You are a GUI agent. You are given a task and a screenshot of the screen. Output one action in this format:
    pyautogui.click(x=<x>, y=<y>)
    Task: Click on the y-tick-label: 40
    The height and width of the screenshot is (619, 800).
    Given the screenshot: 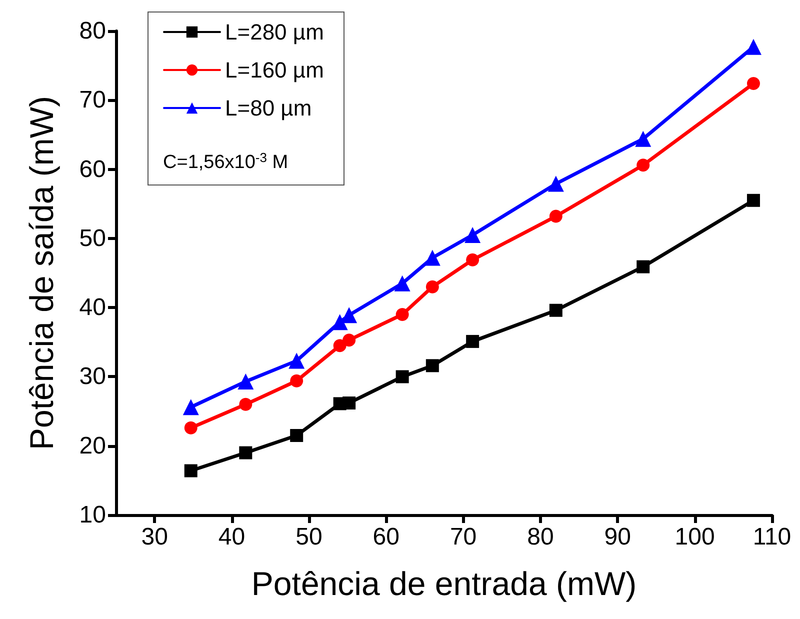 What is the action you would take?
    pyautogui.click(x=92, y=308)
    